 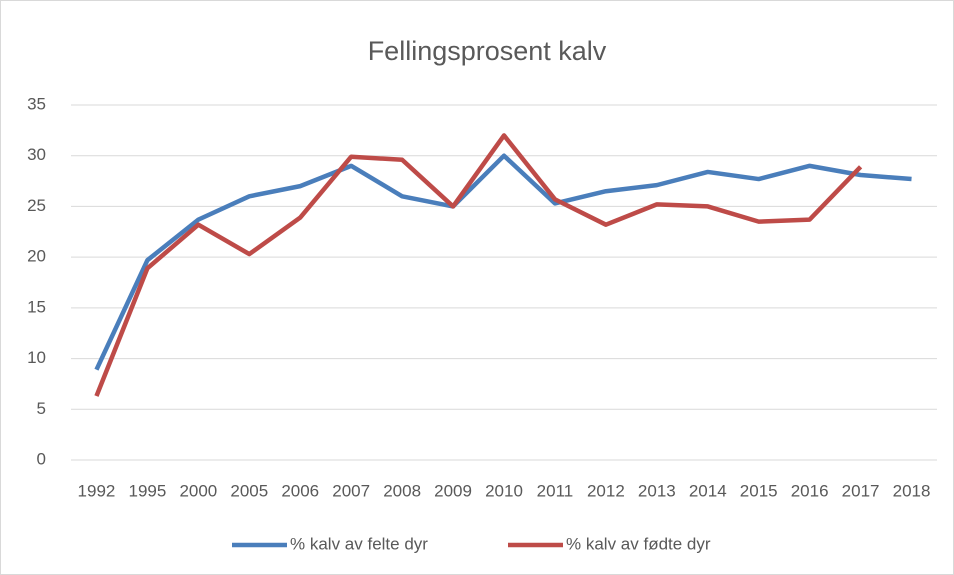 I want to click on y-tick-label: 5, so click(x=41, y=408).